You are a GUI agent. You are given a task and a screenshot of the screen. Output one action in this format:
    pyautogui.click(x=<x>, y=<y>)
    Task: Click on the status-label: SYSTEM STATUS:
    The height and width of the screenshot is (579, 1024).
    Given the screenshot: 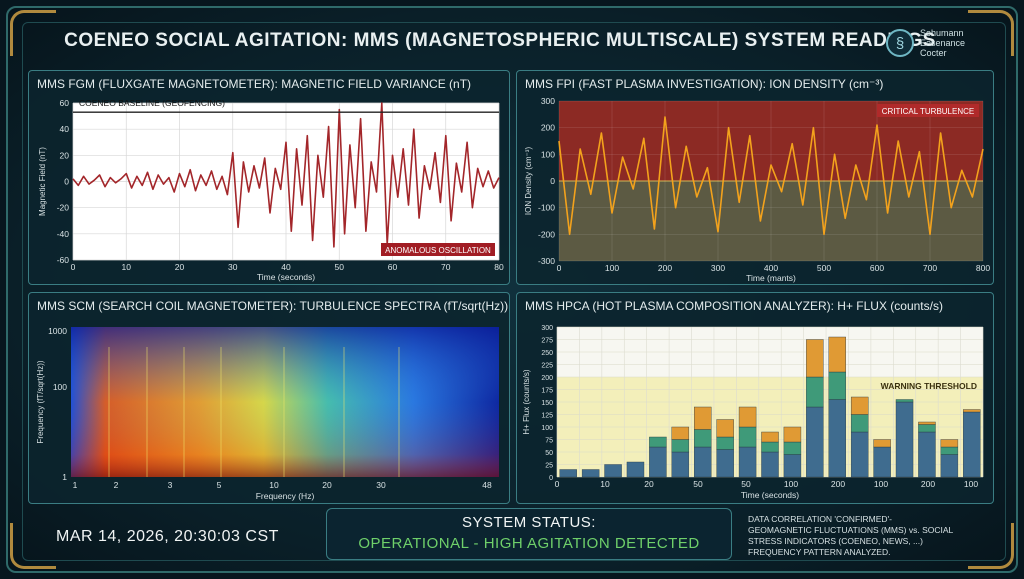 What is the action you would take?
    pyautogui.click(x=529, y=522)
    